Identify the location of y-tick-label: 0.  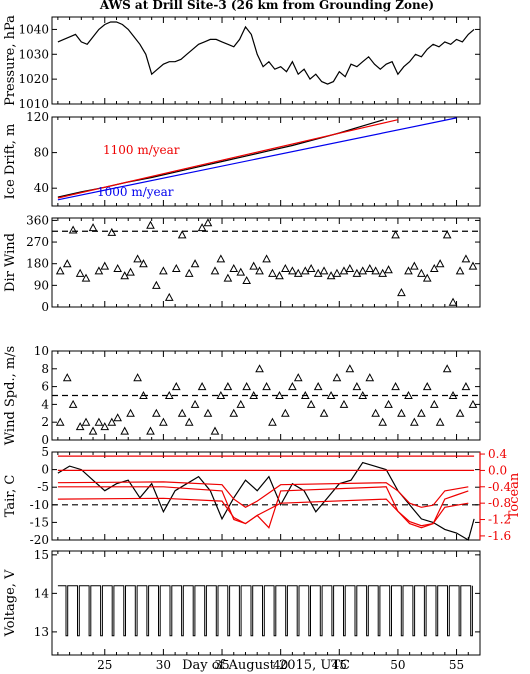
(45, 440).